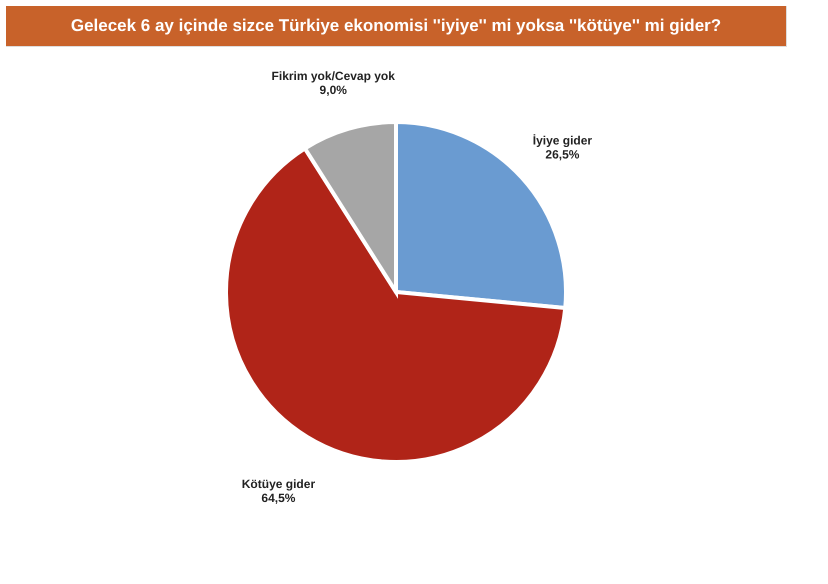  What do you see at coordinates (334, 75) in the screenshot?
I see `slice-label: Fikrim yok/Cevap yok` at bounding box center [334, 75].